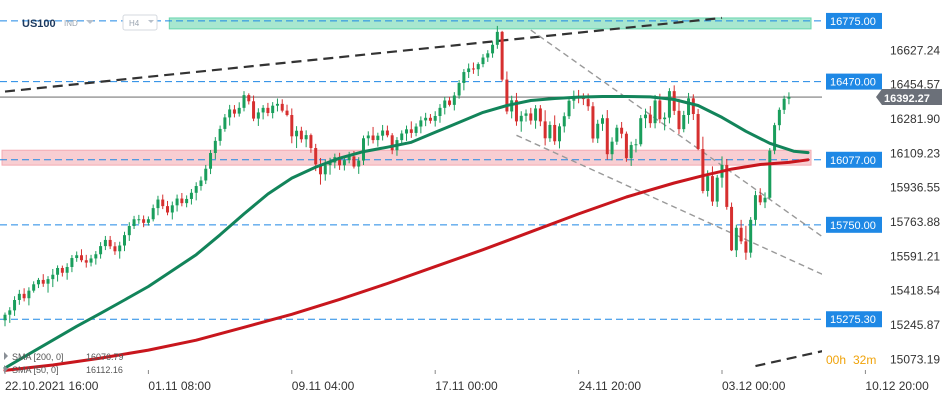  What do you see at coordinates (64, 357) in the screenshot?
I see `legend-item: SMA [200, 0] 16076.79` at bounding box center [64, 357].